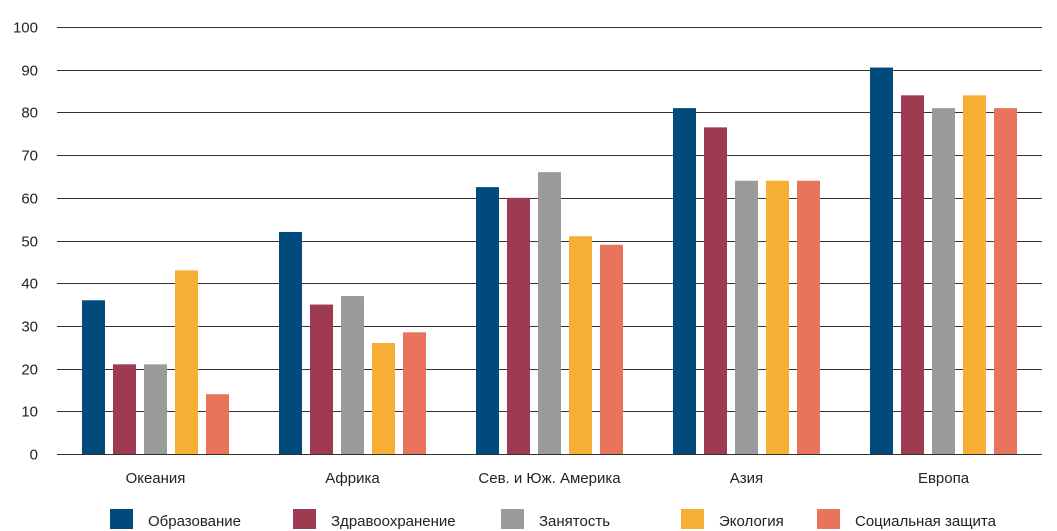  Describe the element at coordinates (926, 521) in the screenshot. I see `legend-label: Социальная защита` at that location.